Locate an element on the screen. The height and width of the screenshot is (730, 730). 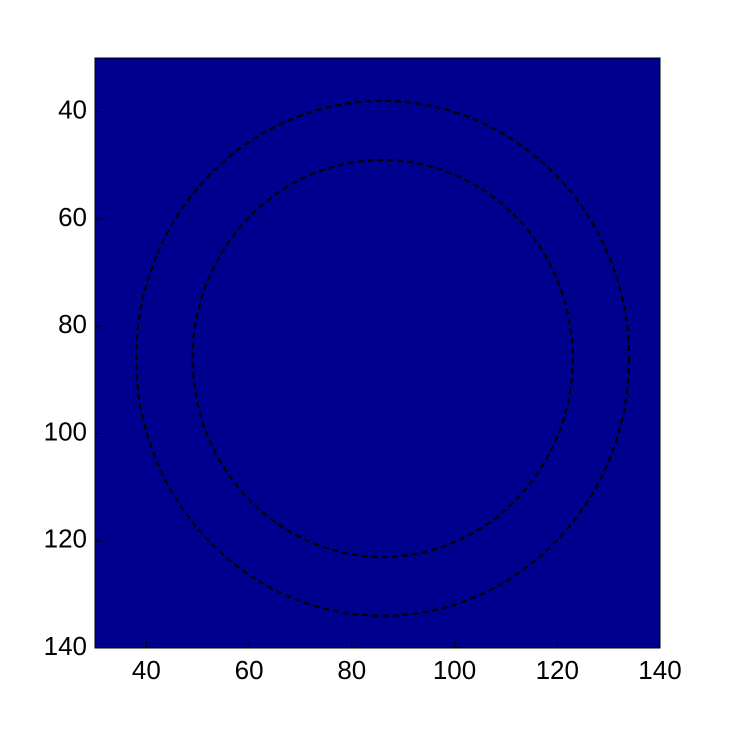
y-tick-label: 40 is located at coordinates (72, 110).